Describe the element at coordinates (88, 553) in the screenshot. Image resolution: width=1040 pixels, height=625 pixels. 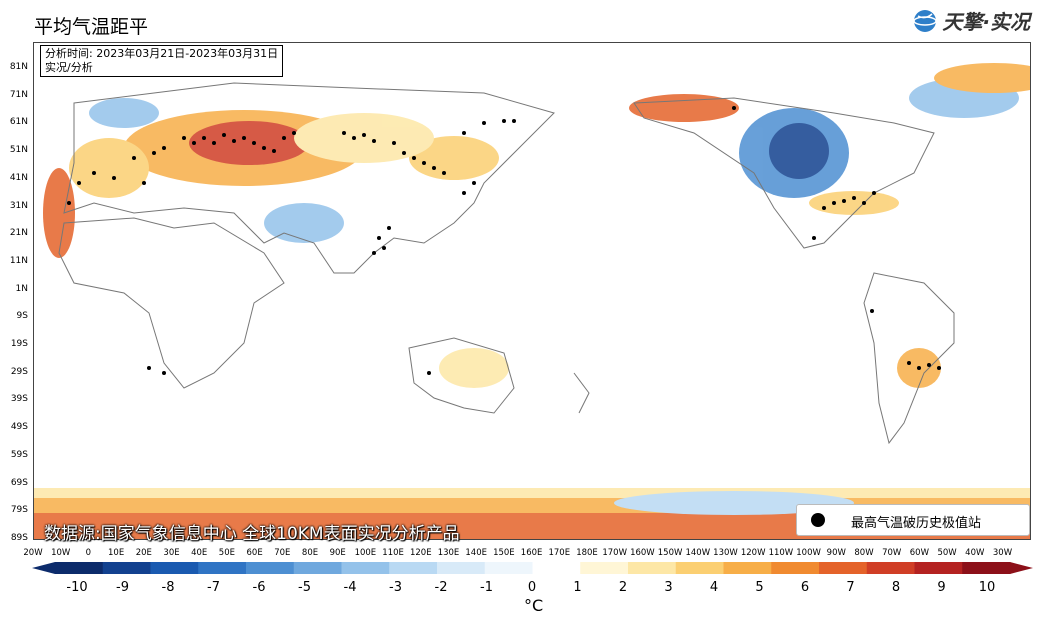
I see `lon-label: 0` at that location.